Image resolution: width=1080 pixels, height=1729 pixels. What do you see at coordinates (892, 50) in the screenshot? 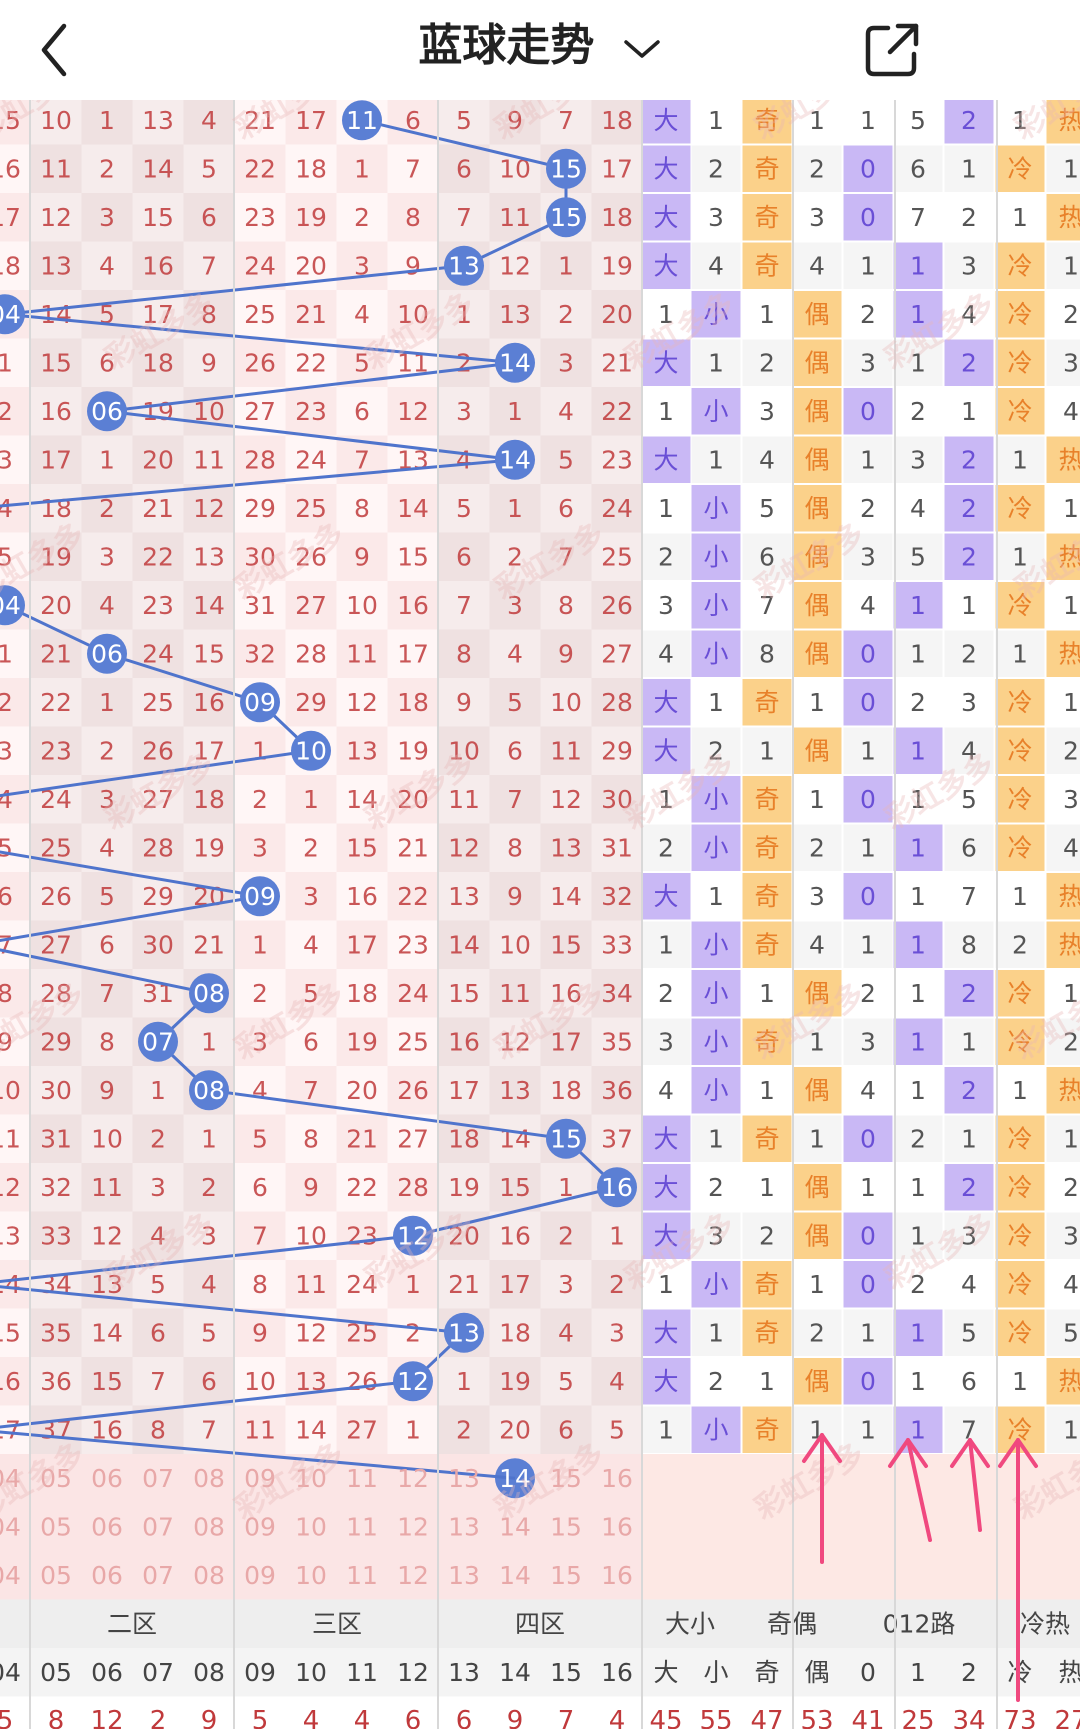
I see `share-button` at bounding box center [892, 50].